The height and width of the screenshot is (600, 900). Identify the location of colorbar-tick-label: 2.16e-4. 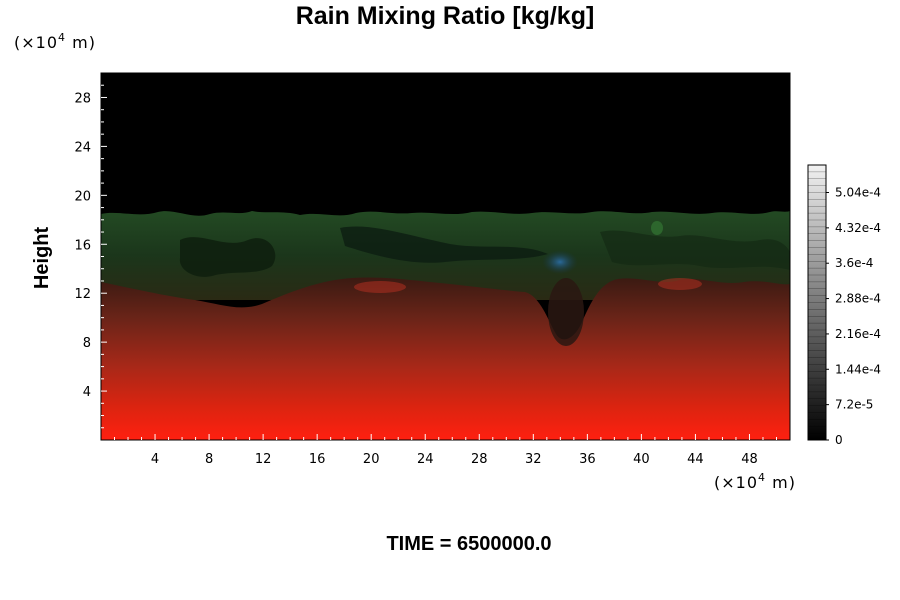
(858, 334).